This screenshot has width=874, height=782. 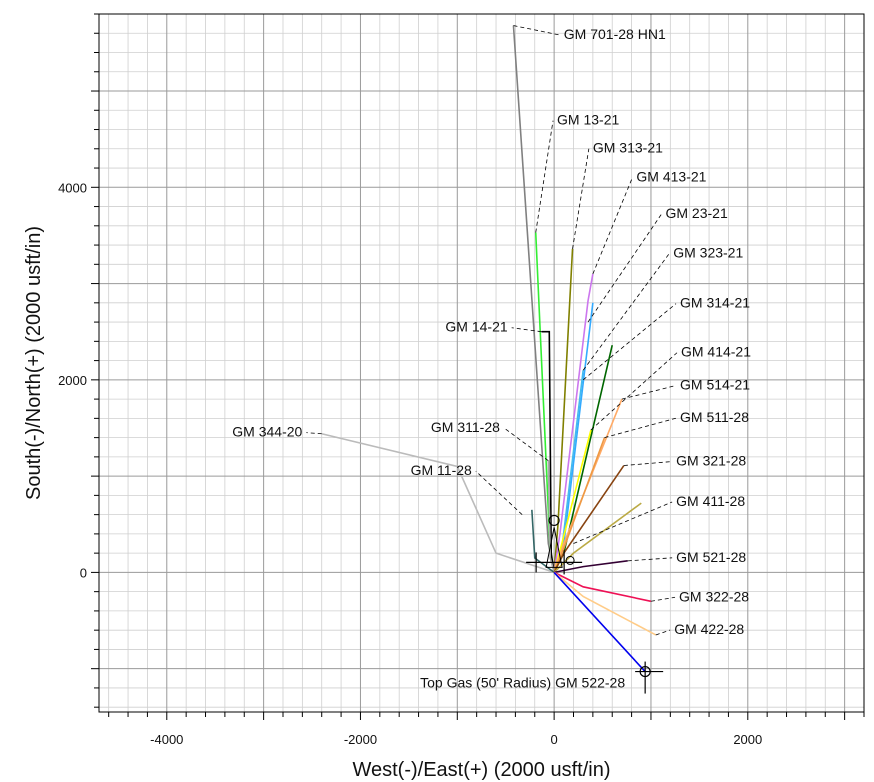 I want to click on well-label: GM 514-21, so click(x=715, y=384).